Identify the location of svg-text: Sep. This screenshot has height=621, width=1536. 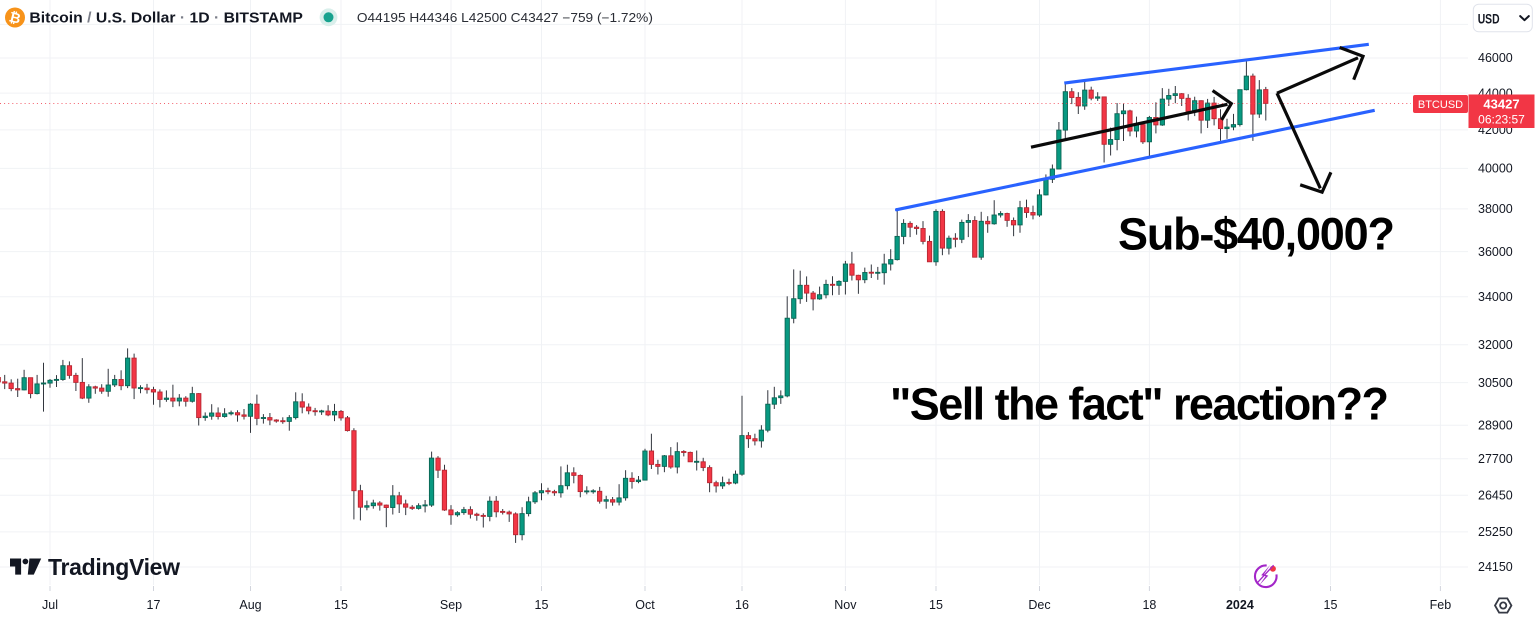
(451, 605).